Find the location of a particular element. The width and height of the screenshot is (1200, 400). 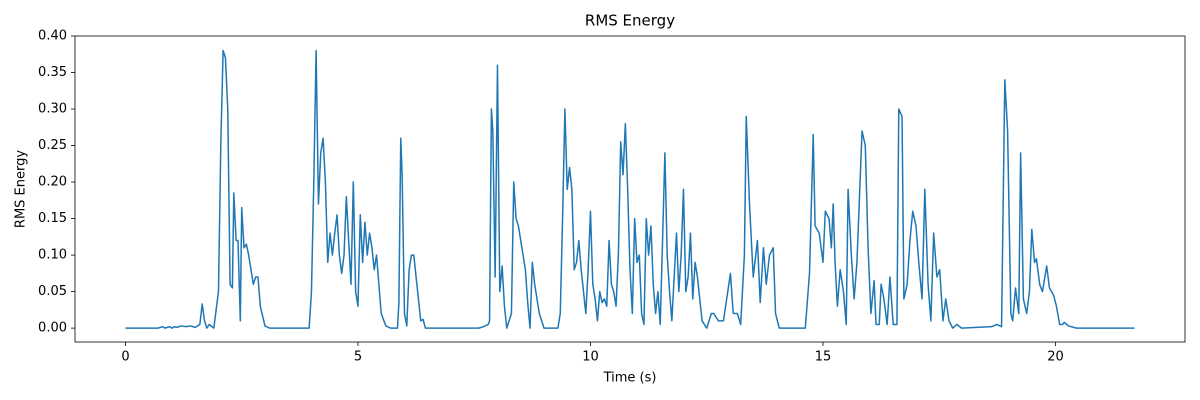

x-tick-label: 15 is located at coordinates (823, 357).